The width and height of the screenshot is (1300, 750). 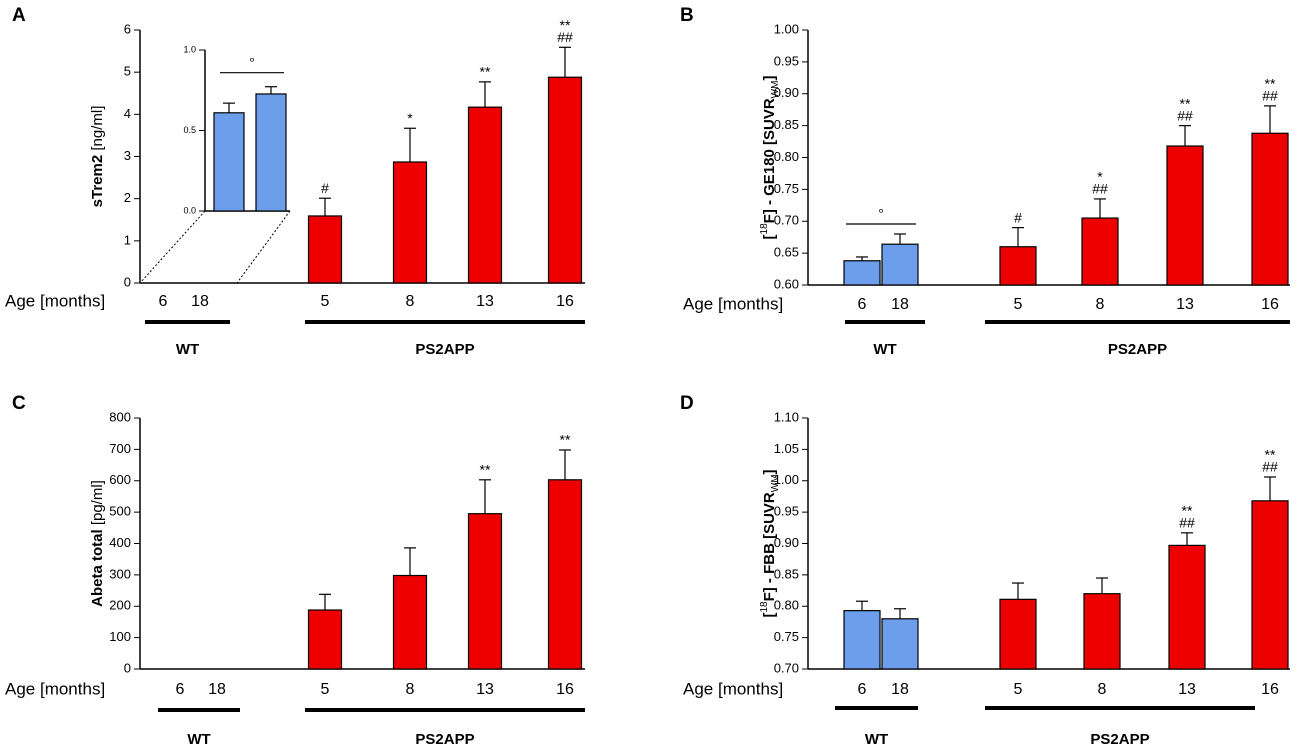 I want to click on y-label-part: F] - FBB [SUVR, so click(x=769, y=546).